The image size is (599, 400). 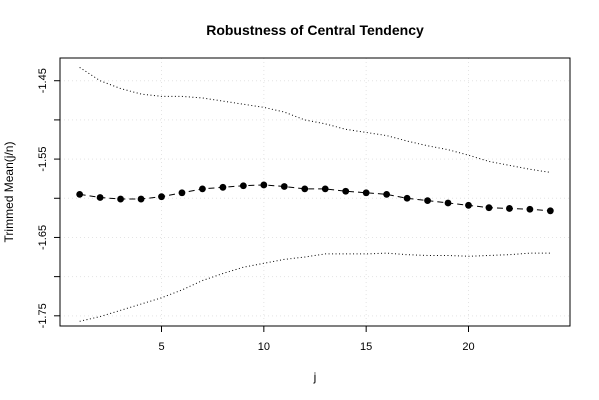 What do you see at coordinates (315, 30) in the screenshot?
I see `chart-title: Robustness of Central Tendency` at bounding box center [315, 30].